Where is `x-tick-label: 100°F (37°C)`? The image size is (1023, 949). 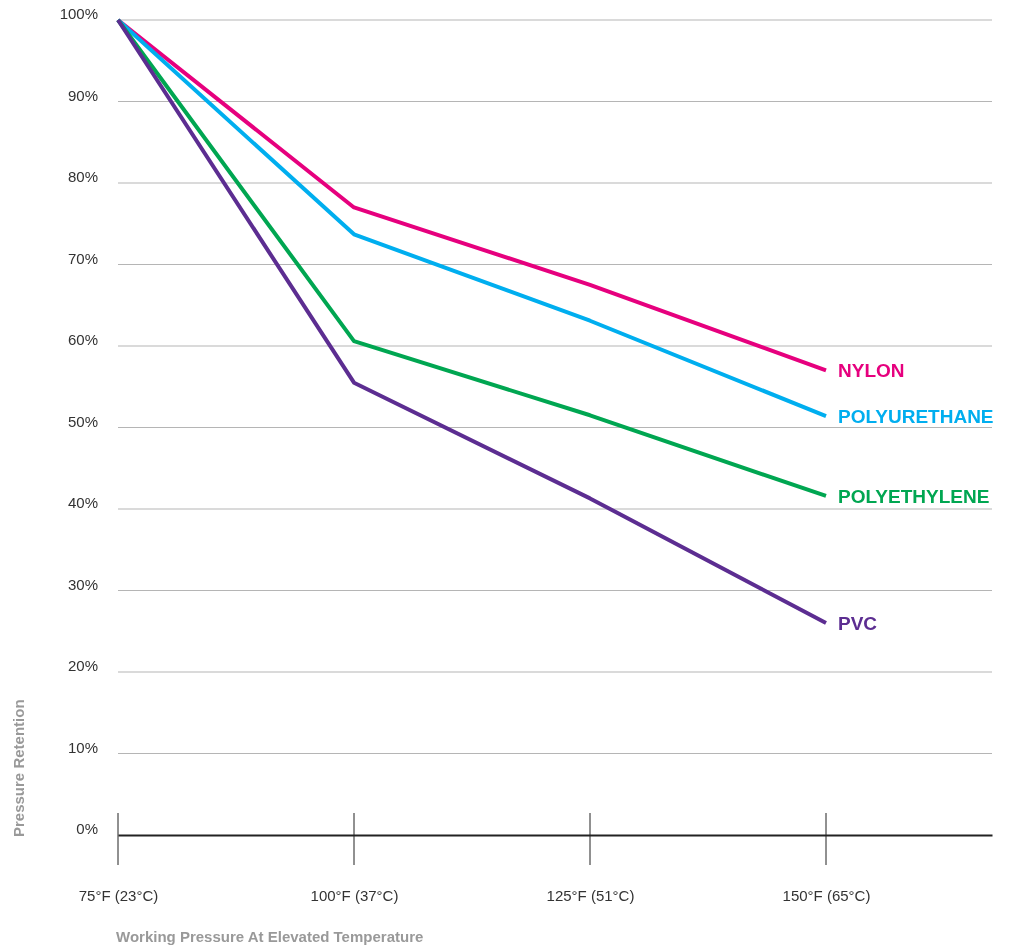 x-tick-label: 100°F (37°C) is located at coordinates (354, 895).